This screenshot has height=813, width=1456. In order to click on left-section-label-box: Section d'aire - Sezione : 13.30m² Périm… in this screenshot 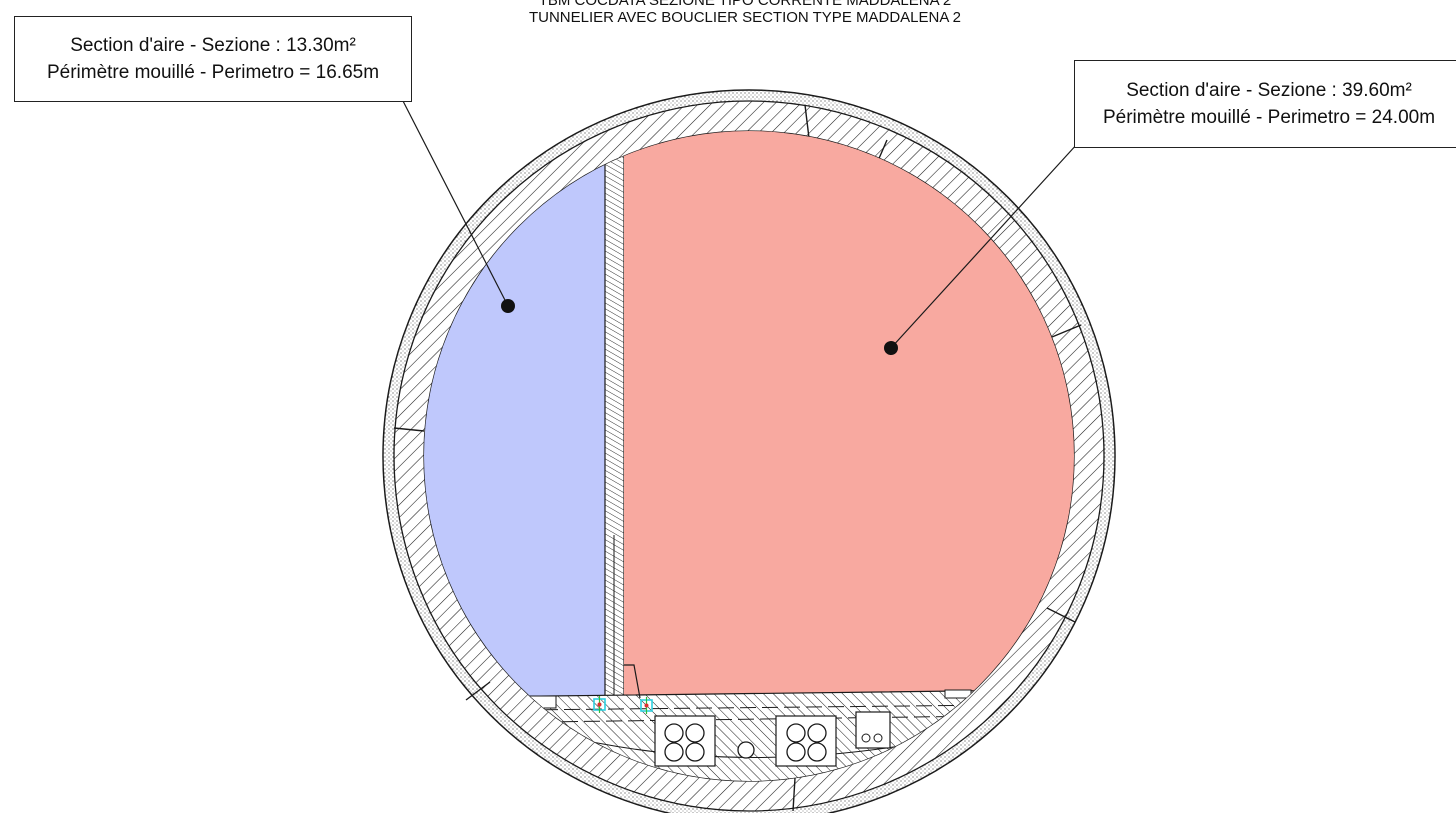, I will do `click(213, 59)`.